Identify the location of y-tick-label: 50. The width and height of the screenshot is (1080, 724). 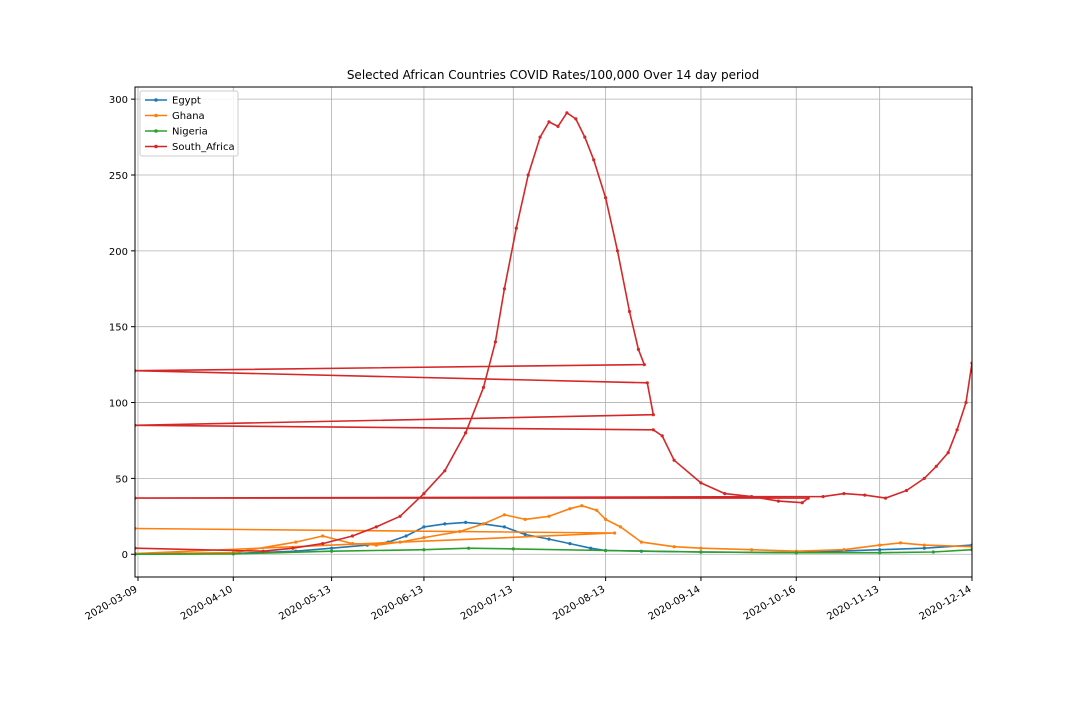
(121, 479).